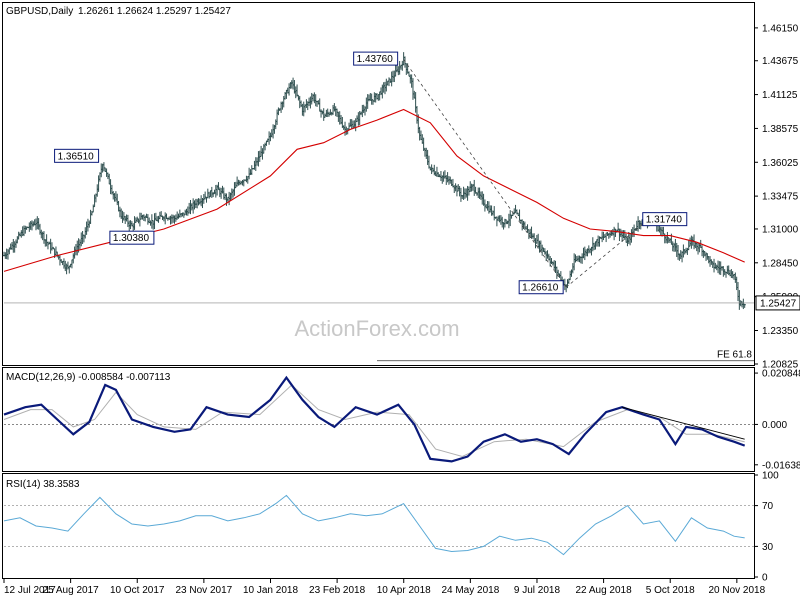 The width and height of the screenshot is (800, 600). Describe the element at coordinates (765, 578) in the screenshot. I see `rsi-axis-label: 0` at that location.